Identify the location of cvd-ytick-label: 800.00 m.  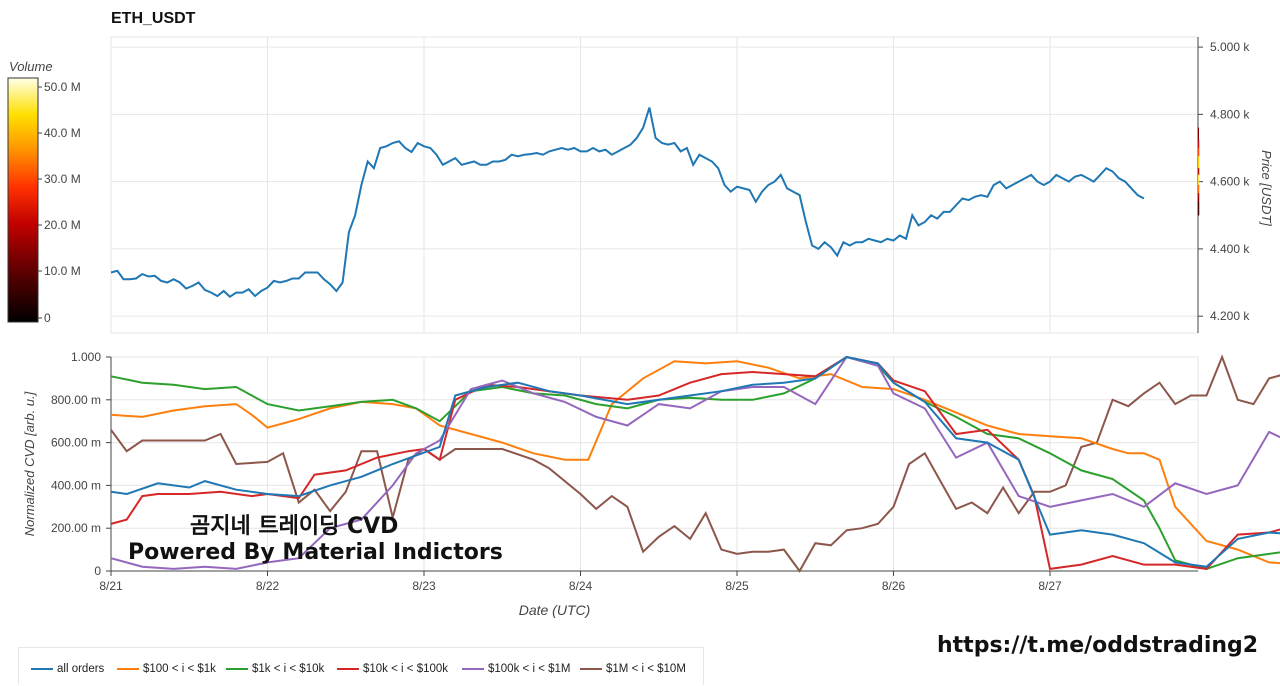
(76, 400).